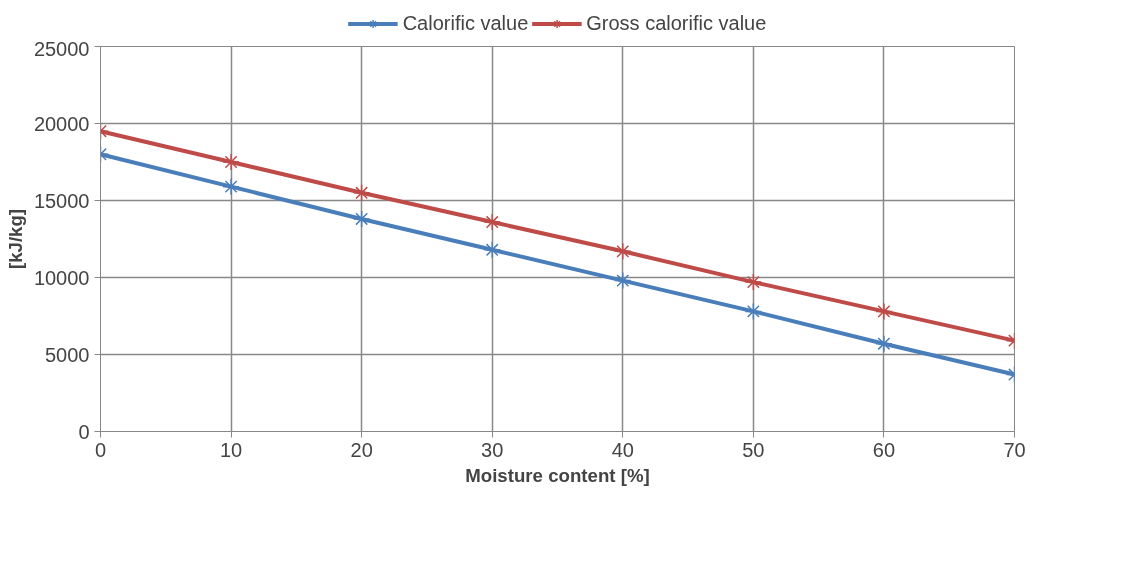 The image size is (1123, 571). Describe the element at coordinates (84, 431) in the screenshot. I see `y-tick-label: 0` at that location.